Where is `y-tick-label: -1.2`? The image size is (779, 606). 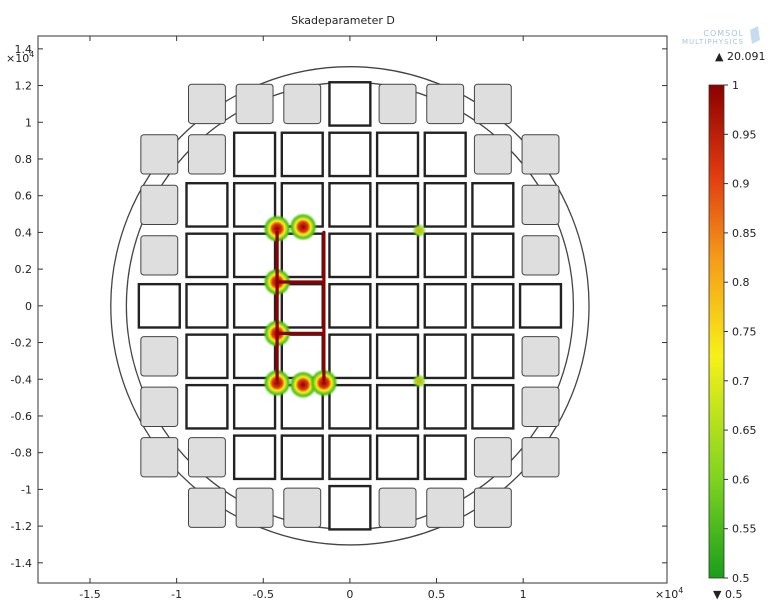 y-tick-label: -1.2 is located at coordinates (21, 526).